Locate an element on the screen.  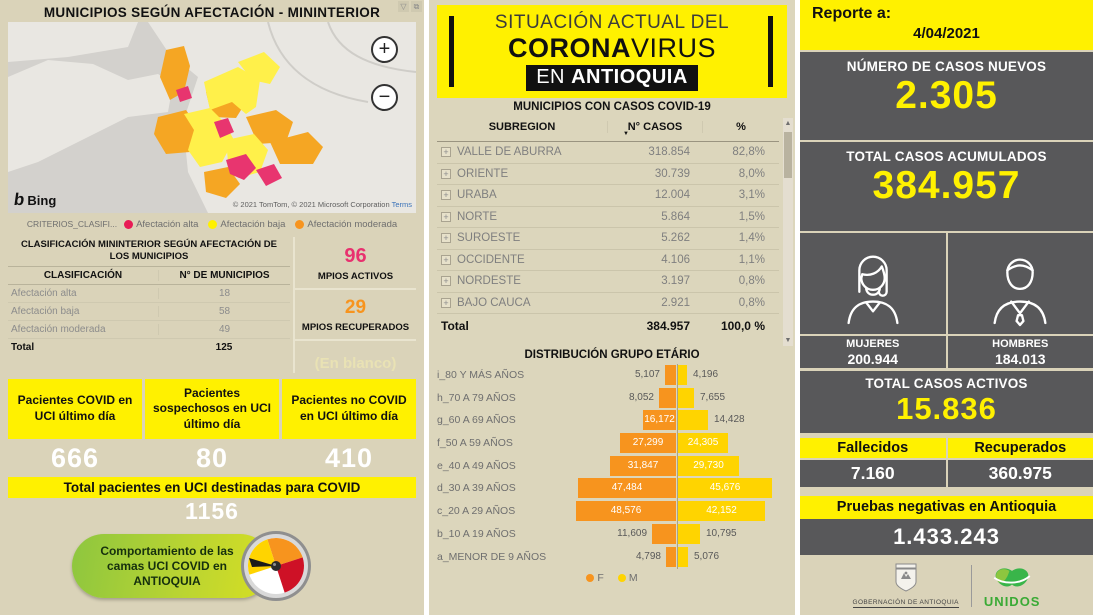
cases-table-row: + VALLE DE ABURRÁ 318.854 82,8% is located at coordinates (608, 153).